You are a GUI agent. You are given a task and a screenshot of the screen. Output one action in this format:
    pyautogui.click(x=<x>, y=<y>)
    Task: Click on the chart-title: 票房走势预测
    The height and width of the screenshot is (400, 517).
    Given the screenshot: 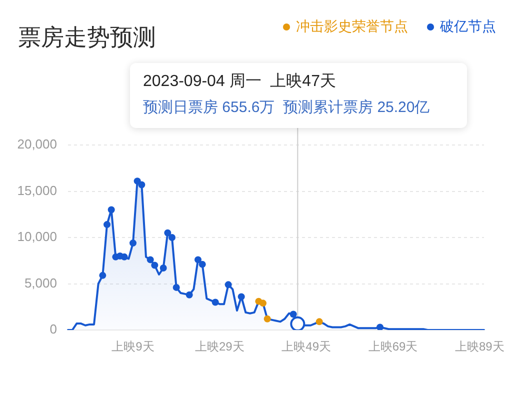 What is the action you would take?
    pyautogui.click(x=87, y=37)
    